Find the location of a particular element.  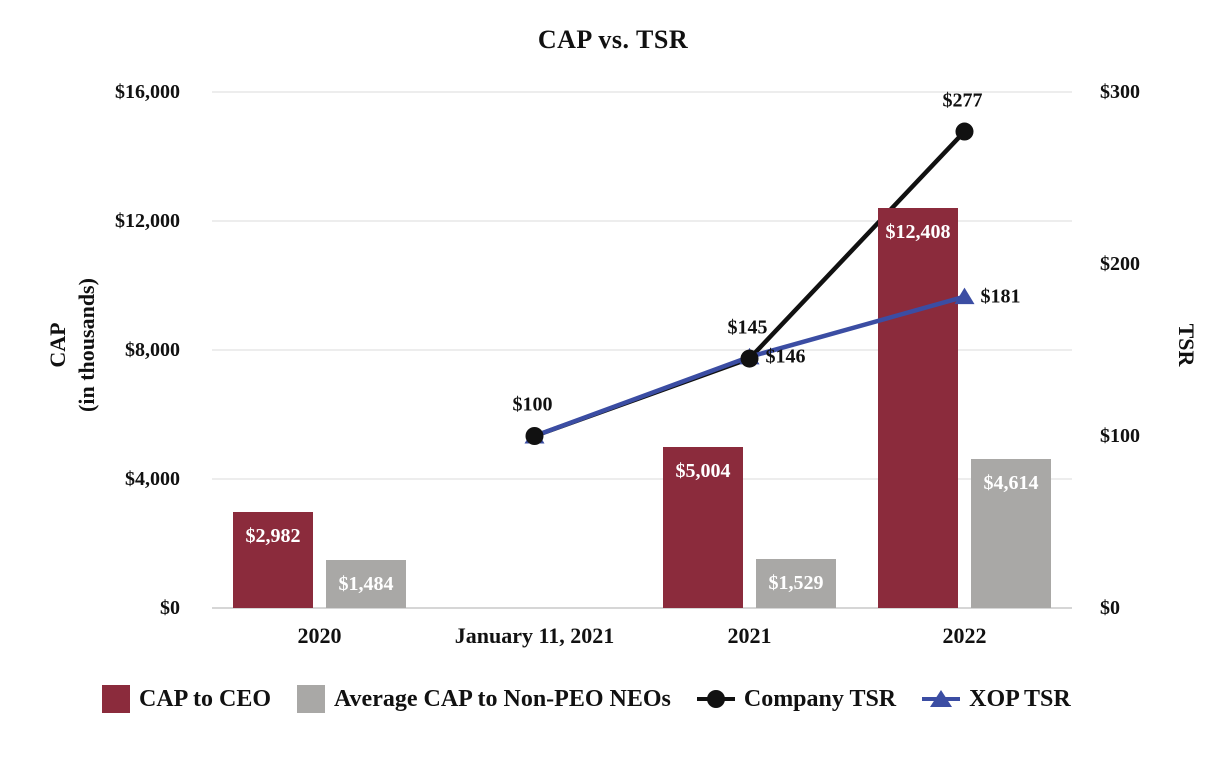

bar-cap-to-ceo-2022: $12,408 is located at coordinates (918, 407).